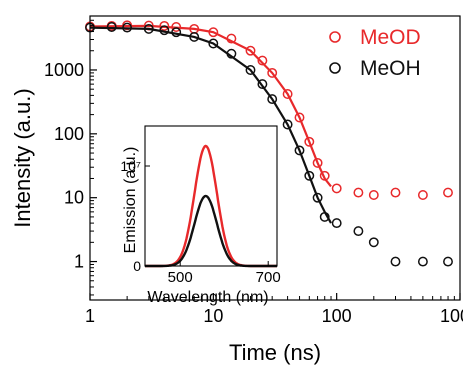 Image resolution: width=463 pixels, height=375 pixels. What do you see at coordinates (137, 266) in the screenshot?
I see `inset-y-tick-label-0: 0` at bounding box center [137, 266].